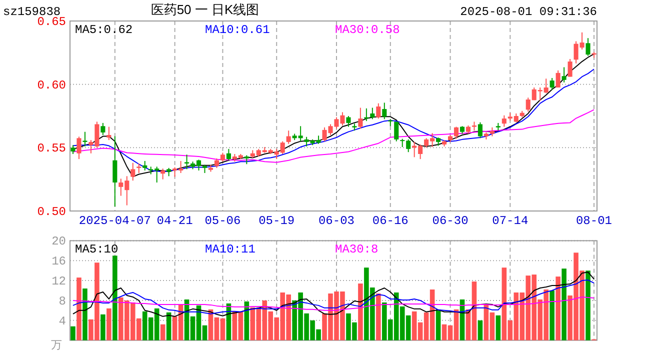 This screenshot has width=660, height=360. I want to click on y-tick-label: 4, so click(62, 321).